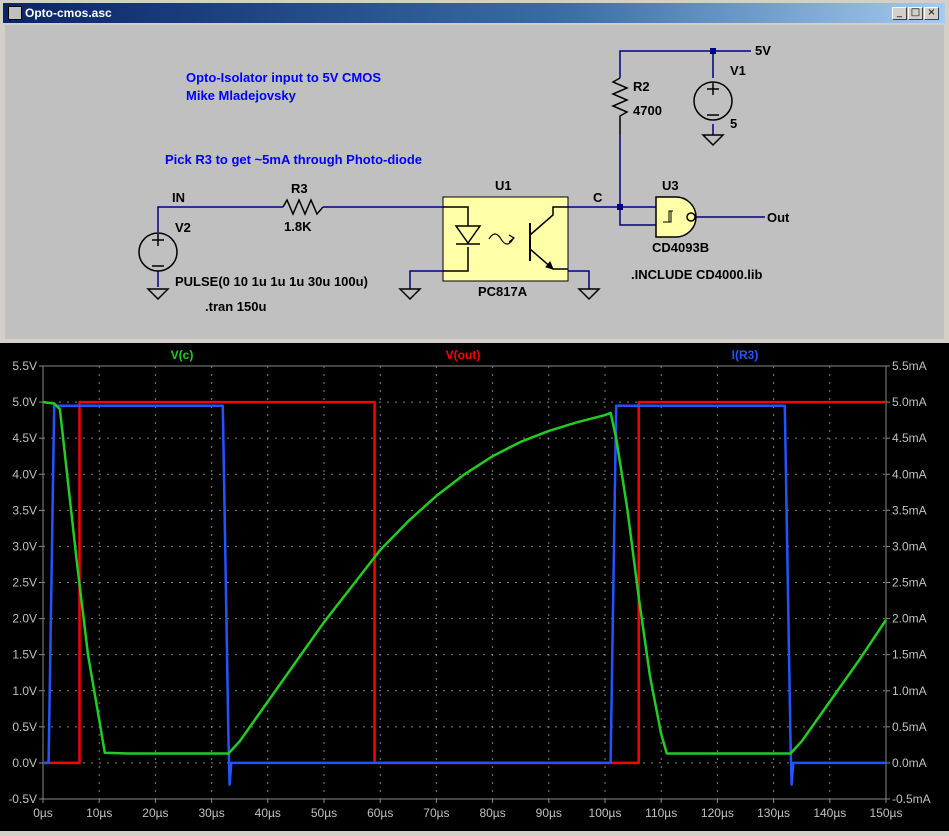  What do you see at coordinates (909, 583) in the screenshot?
I see `y-right-tick-label: 2.5mA` at bounding box center [909, 583].